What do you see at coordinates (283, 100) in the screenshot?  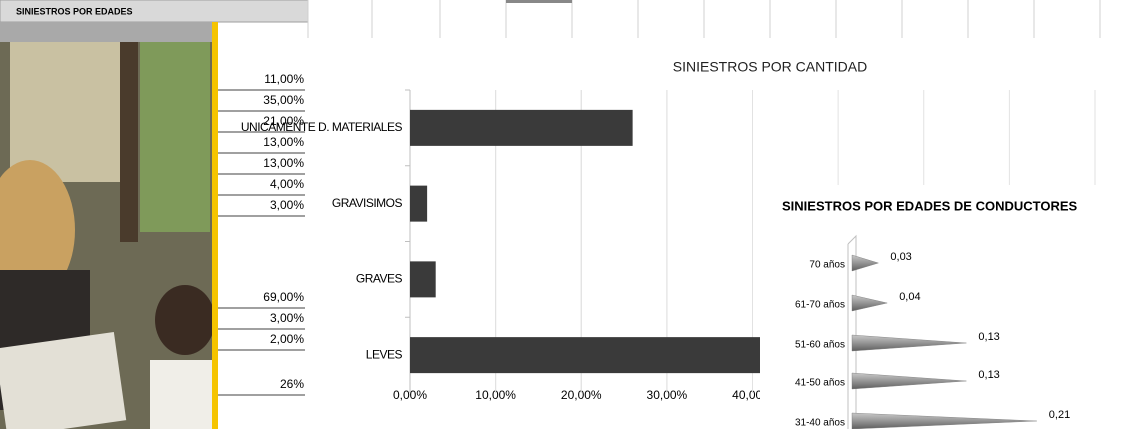 I see `cell-value: 35,00%` at bounding box center [283, 100].